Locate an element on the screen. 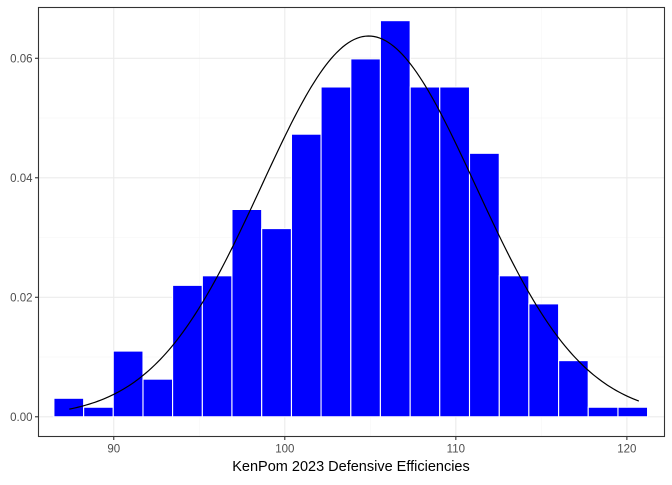 Image resolution: width=672 pixels, height=485 pixels. y-axis-ticks: 0.00 0.02 0.04 0.06 is located at coordinates (24, 238).